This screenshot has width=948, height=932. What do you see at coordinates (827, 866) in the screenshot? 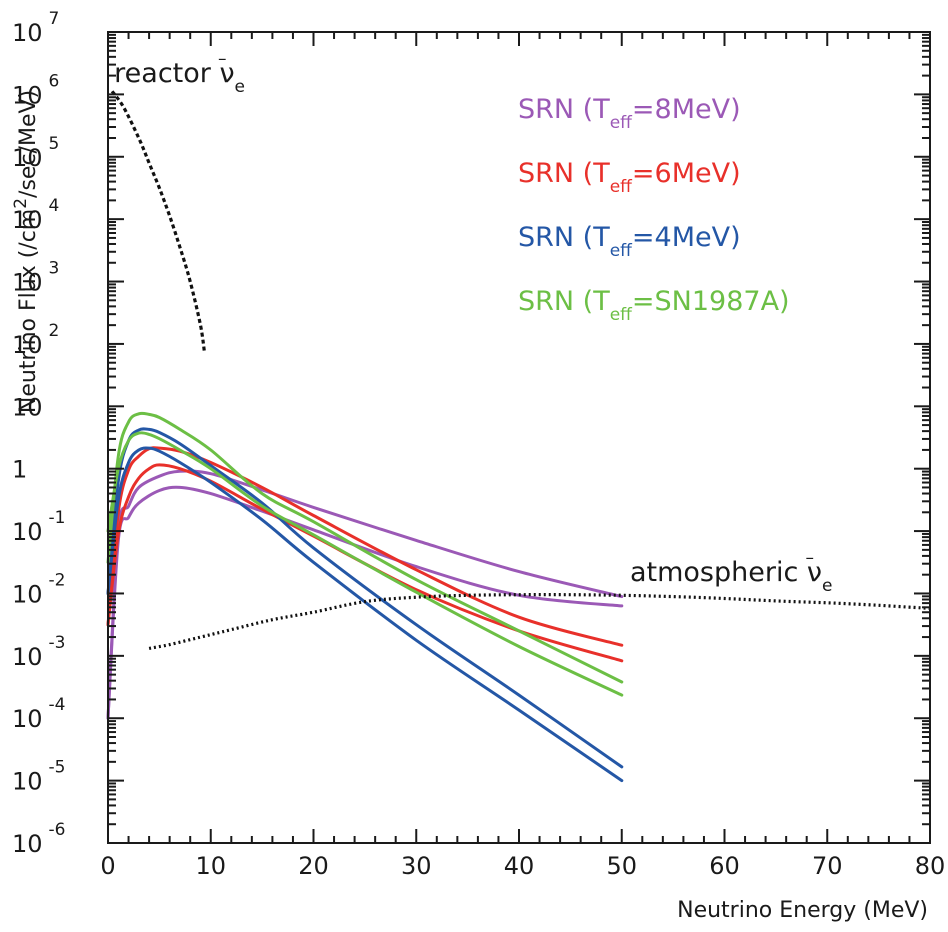
I see `x-tick-label: 70` at bounding box center [827, 866].